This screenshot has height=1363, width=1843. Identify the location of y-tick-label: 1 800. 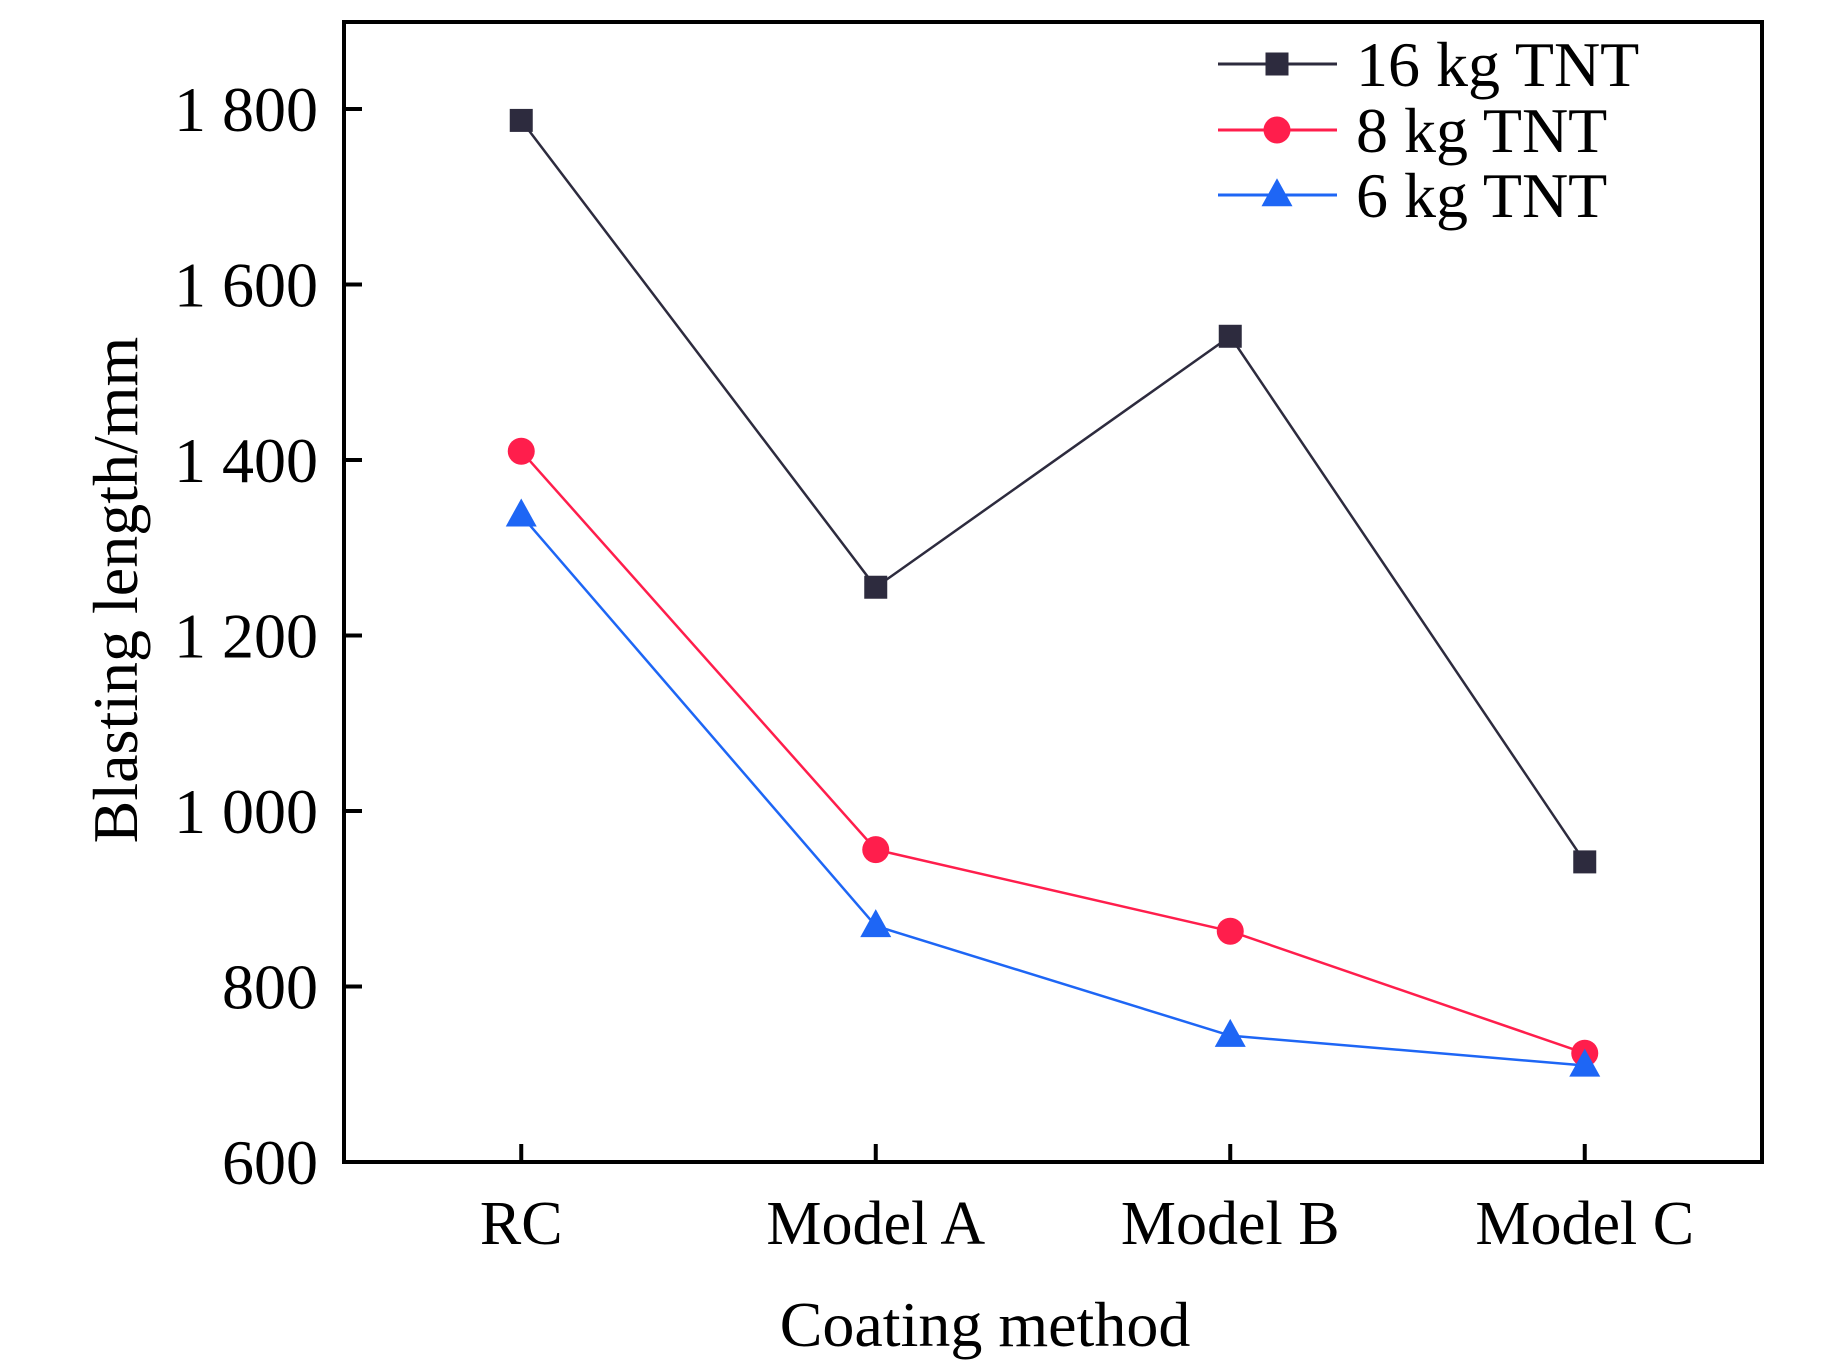
(246, 109).